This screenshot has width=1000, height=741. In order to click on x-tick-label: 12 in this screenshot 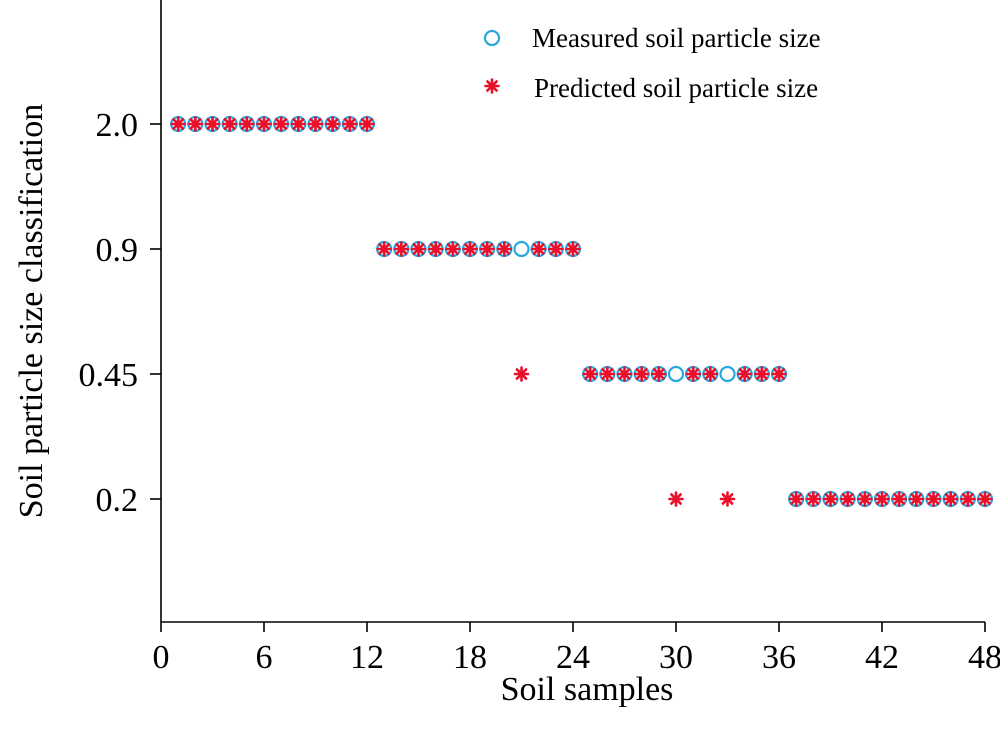, I will do `click(367, 657)`.